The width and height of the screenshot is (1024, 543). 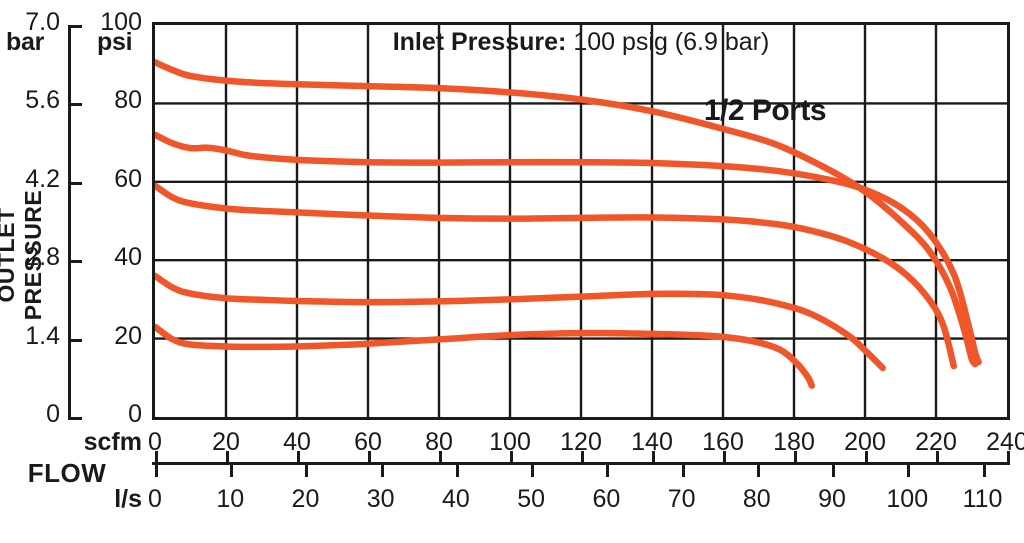 I want to click on scfm-tick-label: 80, so click(x=439, y=442).